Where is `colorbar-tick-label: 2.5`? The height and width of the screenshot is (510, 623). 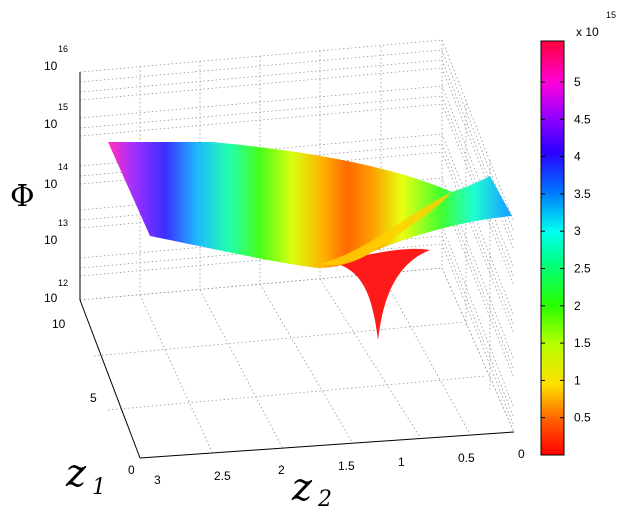
colorbar-tick-label: 2.5 is located at coordinates (582, 269).